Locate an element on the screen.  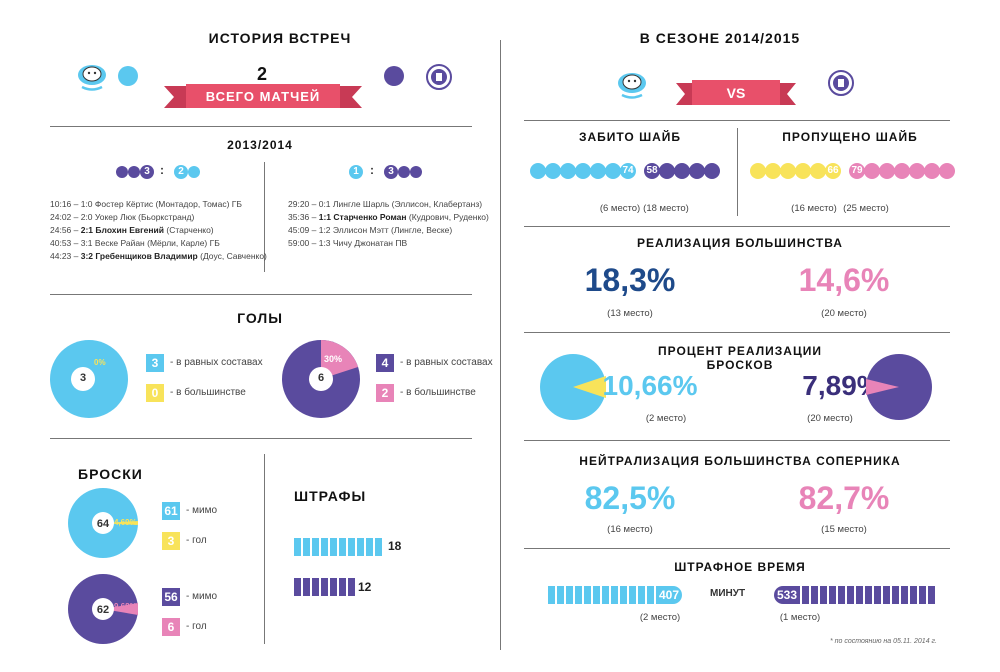
shotpct-left-value: 10,66% is located at coordinates (650, 385).